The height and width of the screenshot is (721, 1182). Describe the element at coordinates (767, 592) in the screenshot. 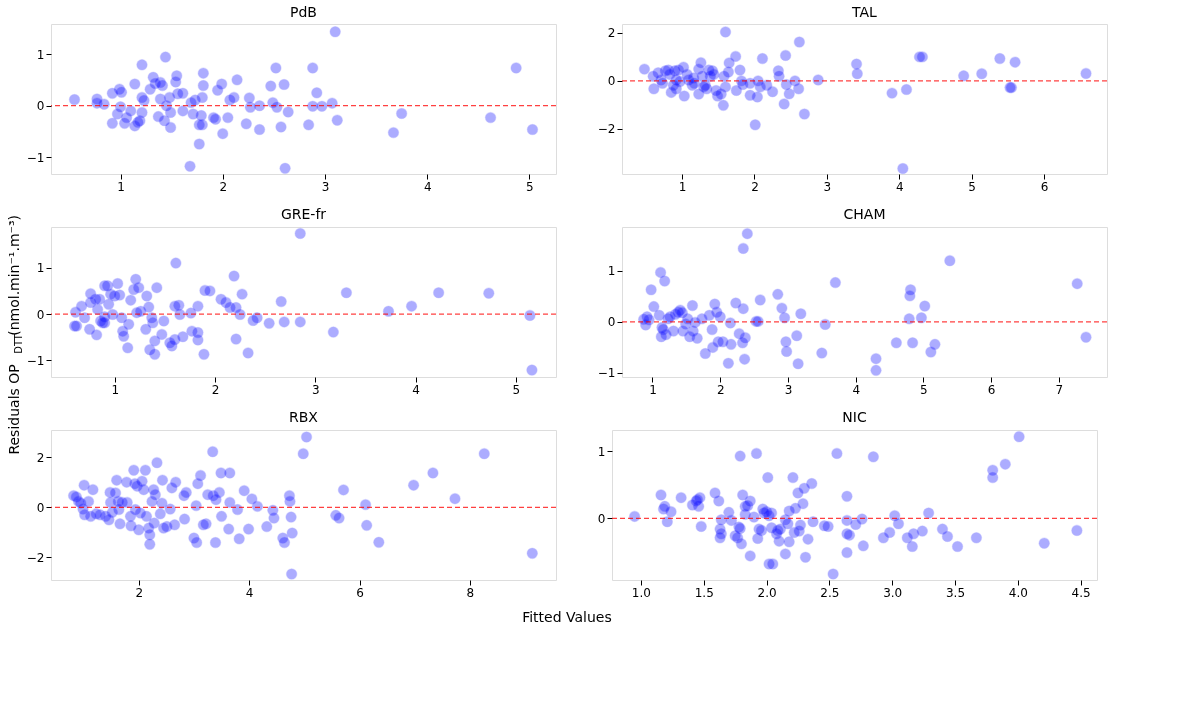

I see `x-tick-label: 2.0` at that location.